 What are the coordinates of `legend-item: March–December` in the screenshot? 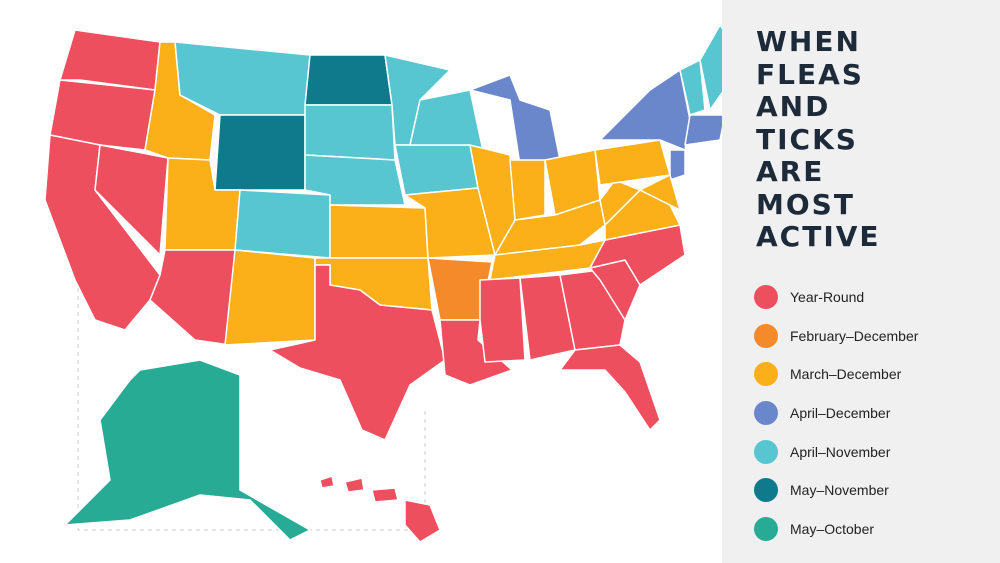 It's located at (836, 374).